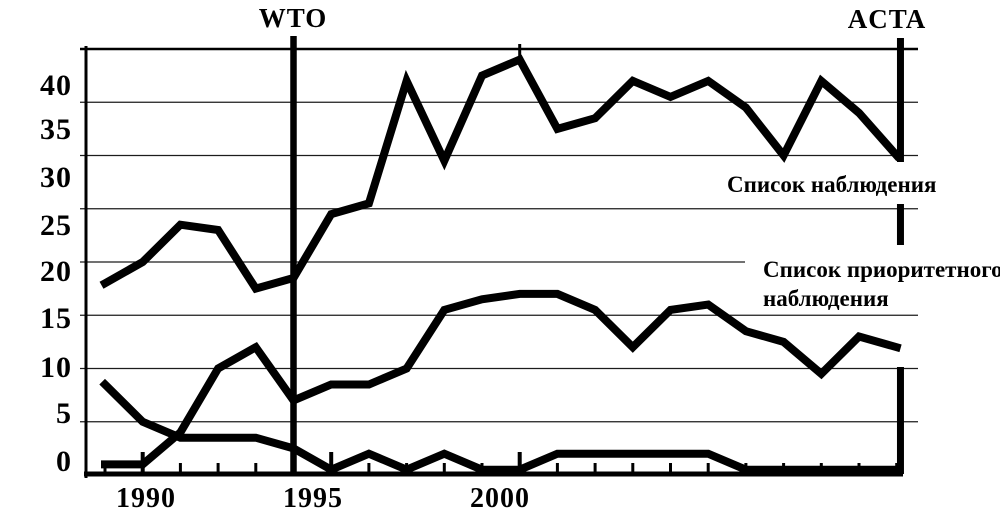  Describe the element at coordinates (146, 498) in the screenshot. I see `x-axis-label-1990: 1990` at that location.